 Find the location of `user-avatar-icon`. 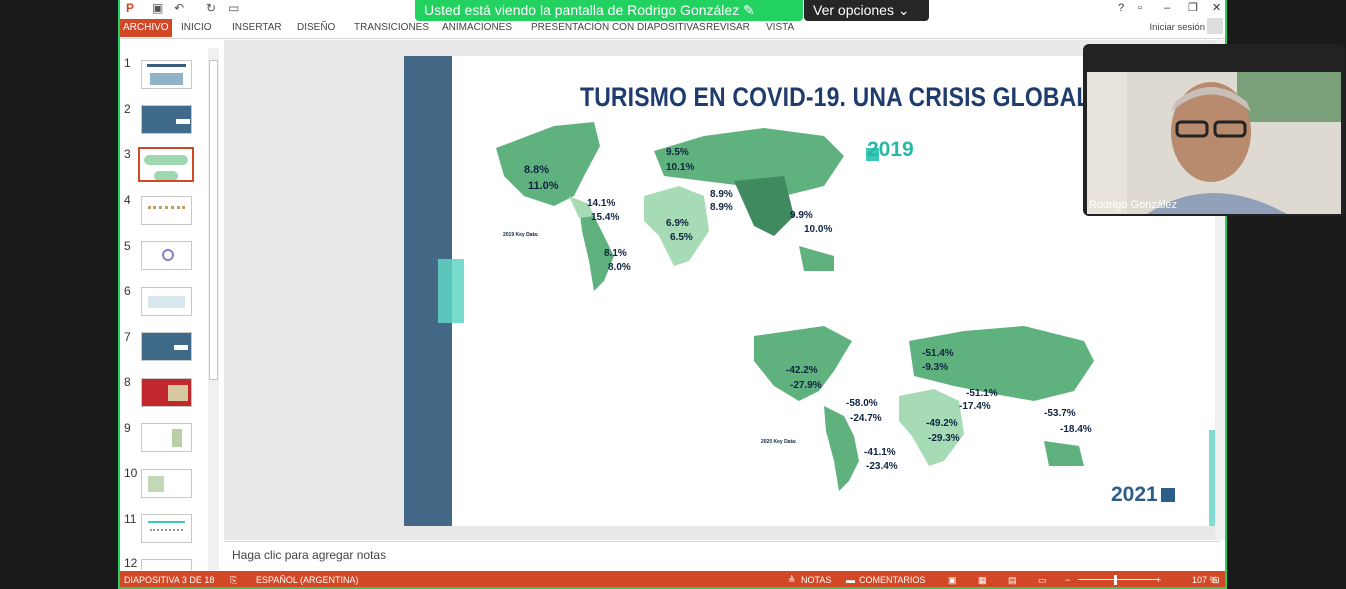

user-avatar-icon is located at coordinates (1215, 26).